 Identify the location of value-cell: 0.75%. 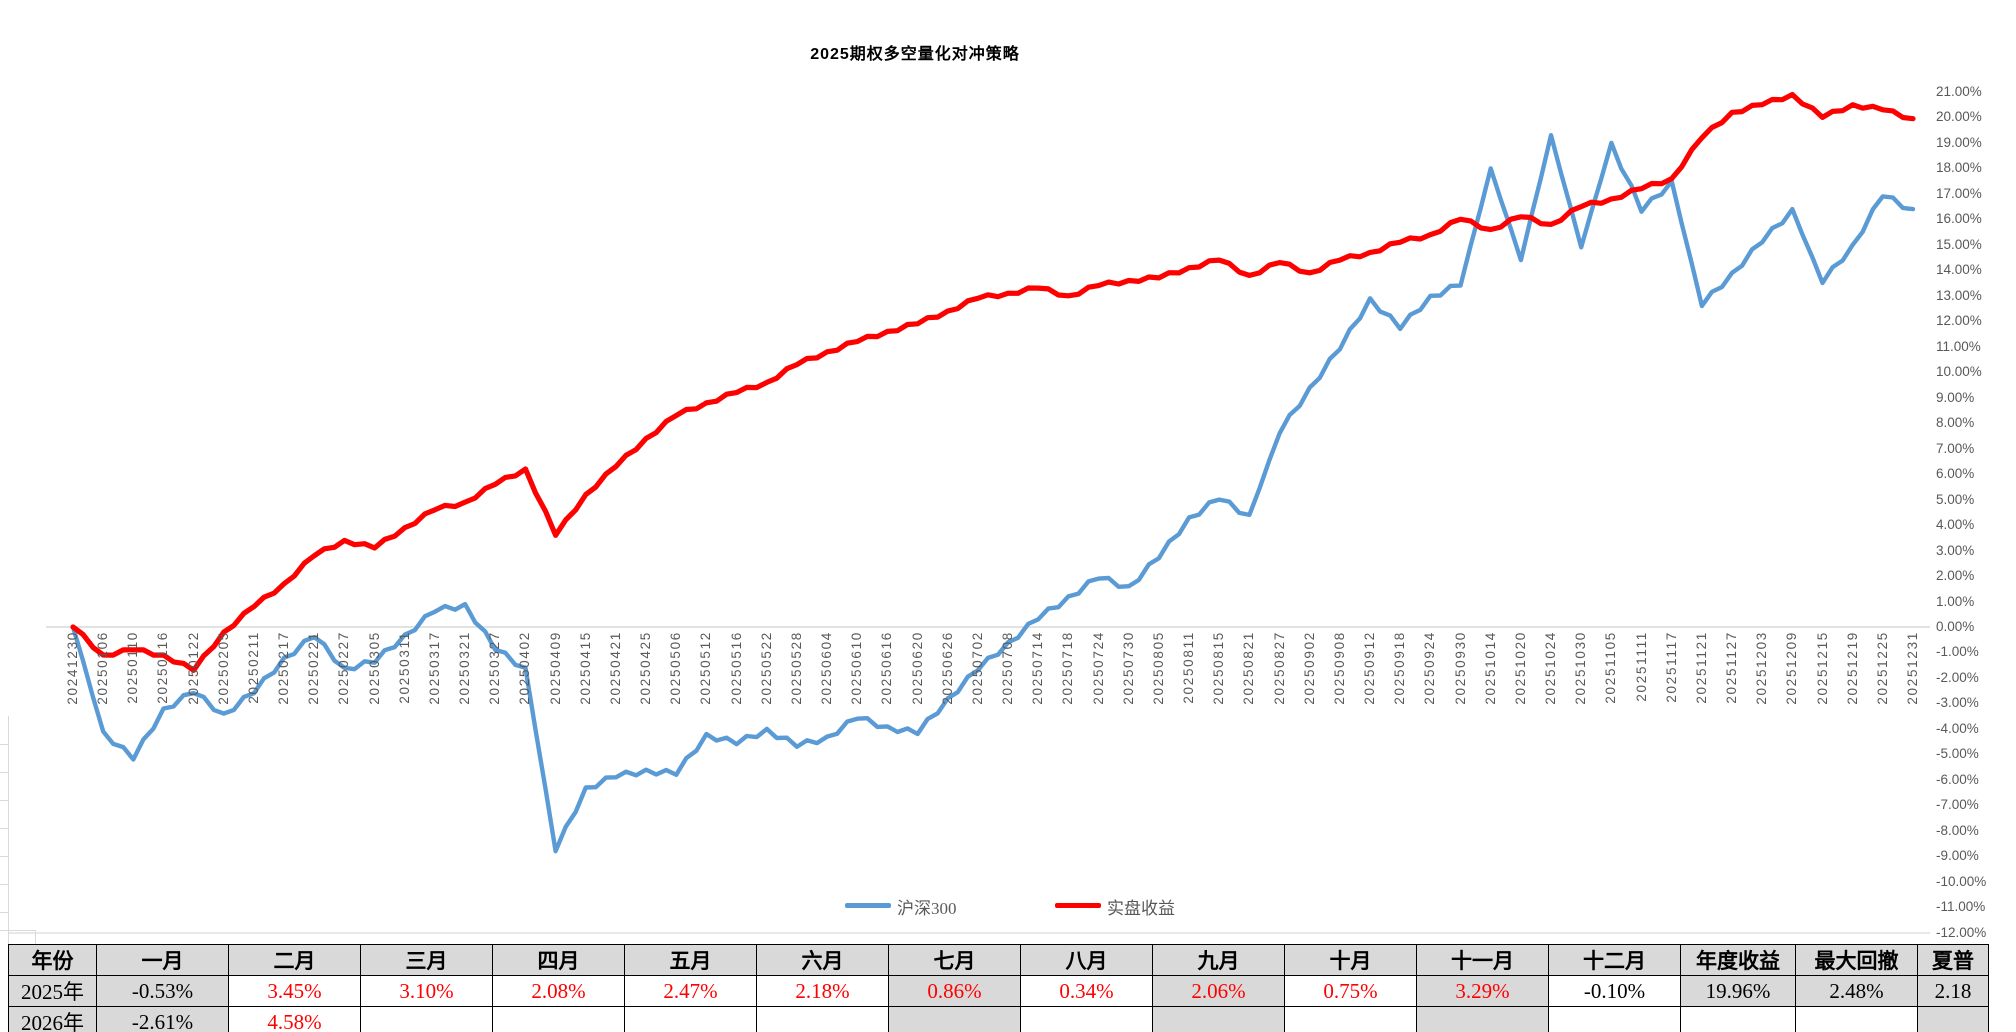
(1350, 991).